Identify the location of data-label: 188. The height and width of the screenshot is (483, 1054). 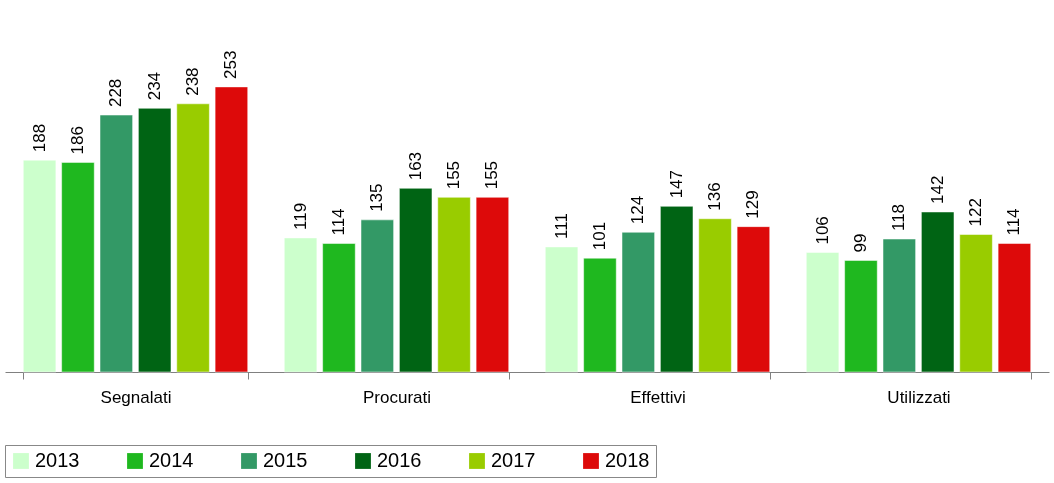
(39, 138).